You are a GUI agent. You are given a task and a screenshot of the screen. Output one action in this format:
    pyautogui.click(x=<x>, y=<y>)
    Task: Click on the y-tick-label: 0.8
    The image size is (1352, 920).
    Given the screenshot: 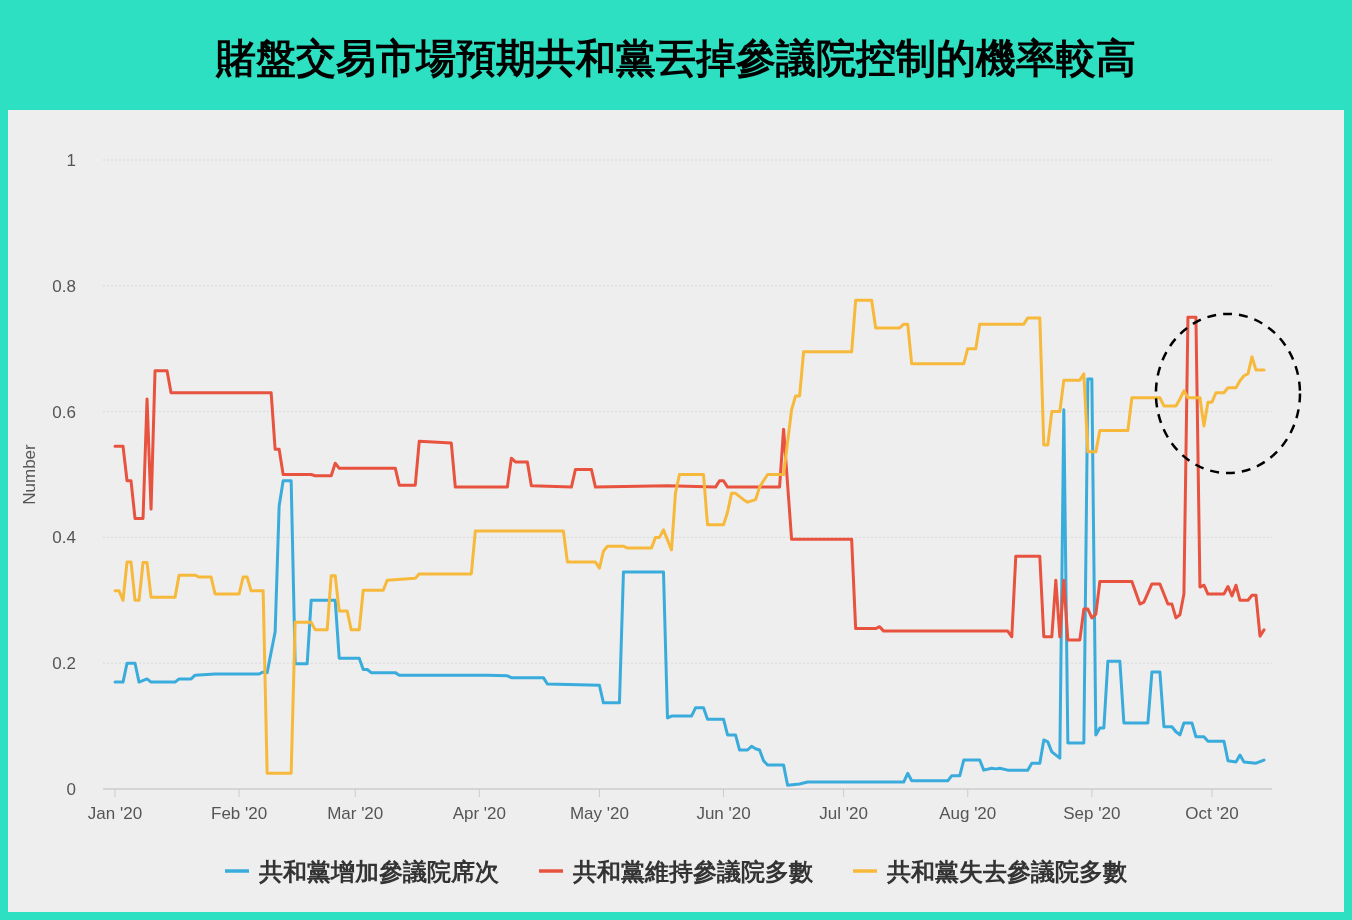 What is the action you would take?
    pyautogui.click(x=64, y=286)
    